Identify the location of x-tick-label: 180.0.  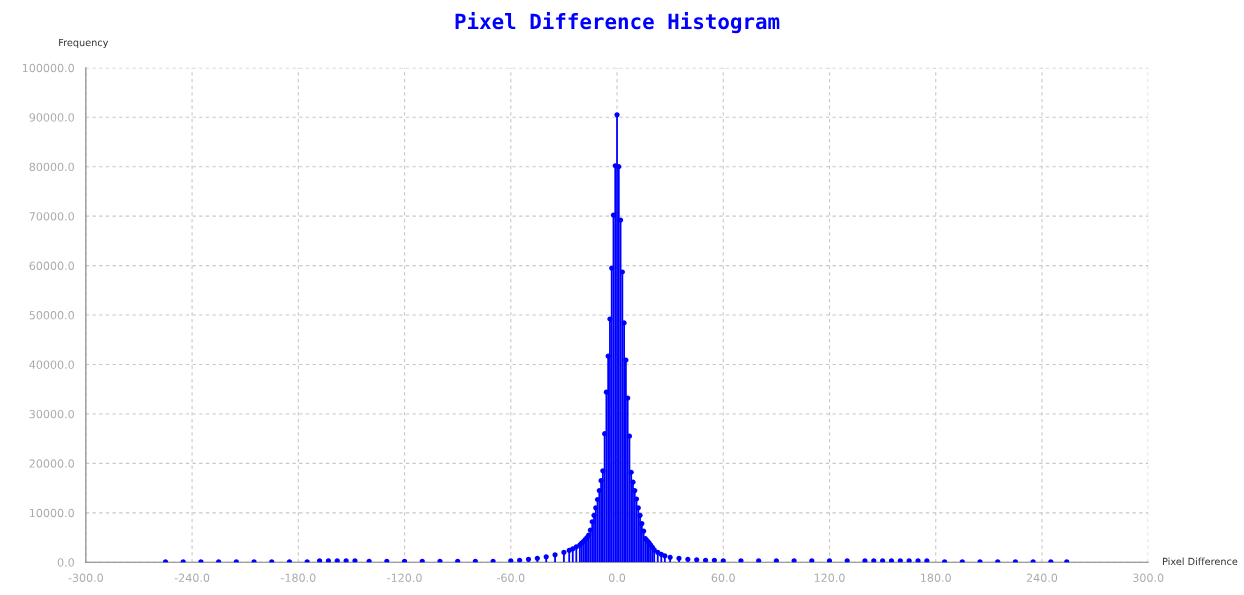
(936, 577).